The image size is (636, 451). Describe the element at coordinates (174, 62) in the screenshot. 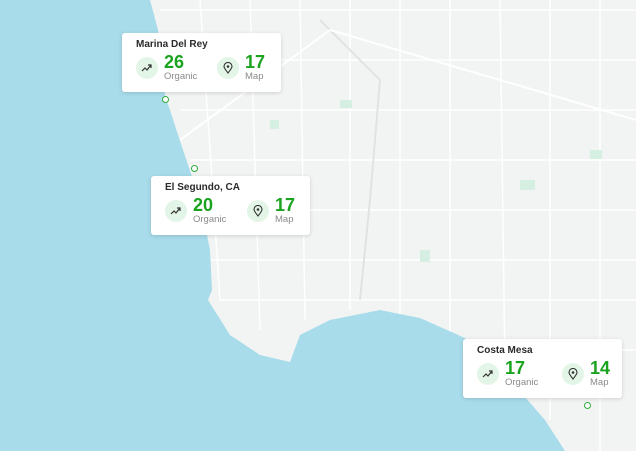

I see `organic-count: 26` at that location.